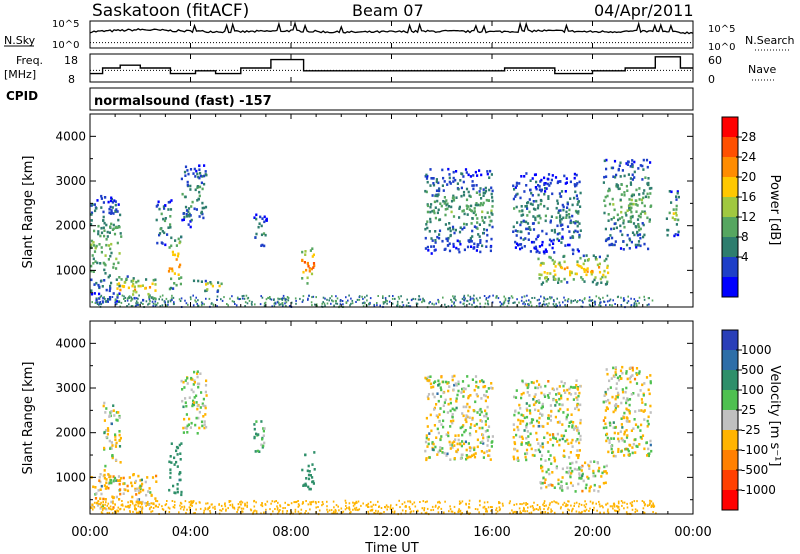 This screenshot has height=554, width=800. I want to click on freq-label-line2: [MHz], so click(20, 74).